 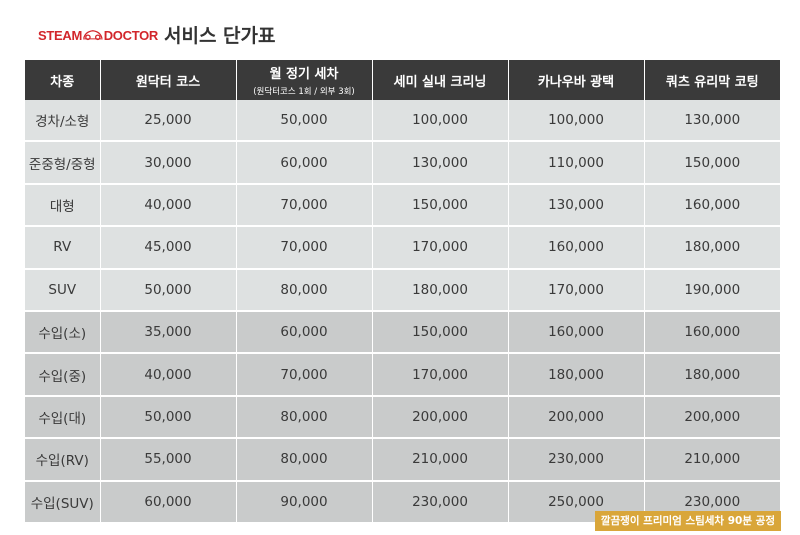 I want to click on vehicle-type-cell: SUV, so click(x=63, y=290).